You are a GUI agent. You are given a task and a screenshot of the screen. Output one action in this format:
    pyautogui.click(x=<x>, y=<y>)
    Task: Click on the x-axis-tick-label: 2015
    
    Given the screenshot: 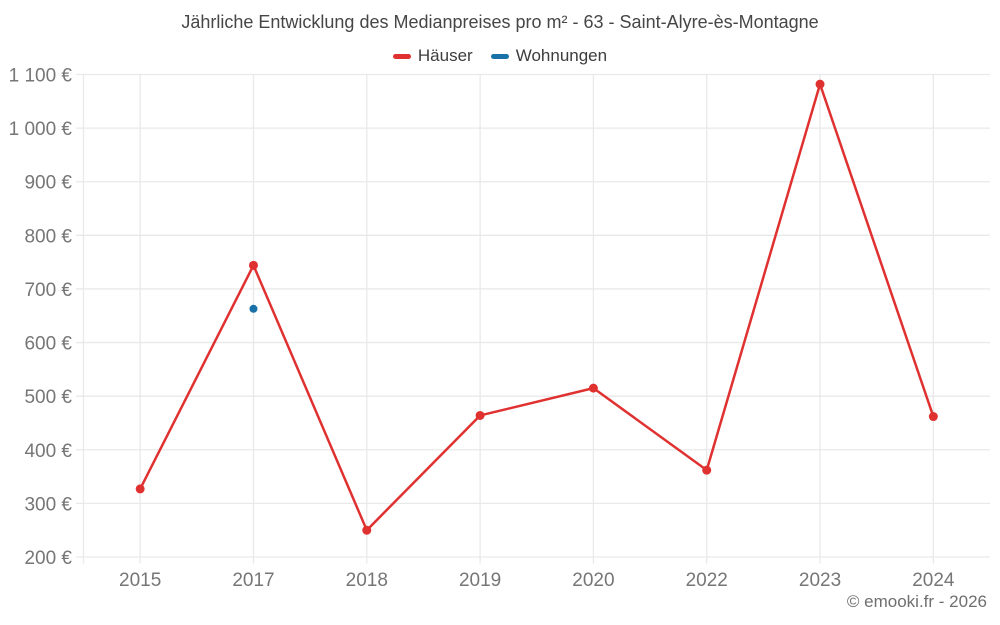 What is the action you would take?
    pyautogui.click(x=140, y=580)
    